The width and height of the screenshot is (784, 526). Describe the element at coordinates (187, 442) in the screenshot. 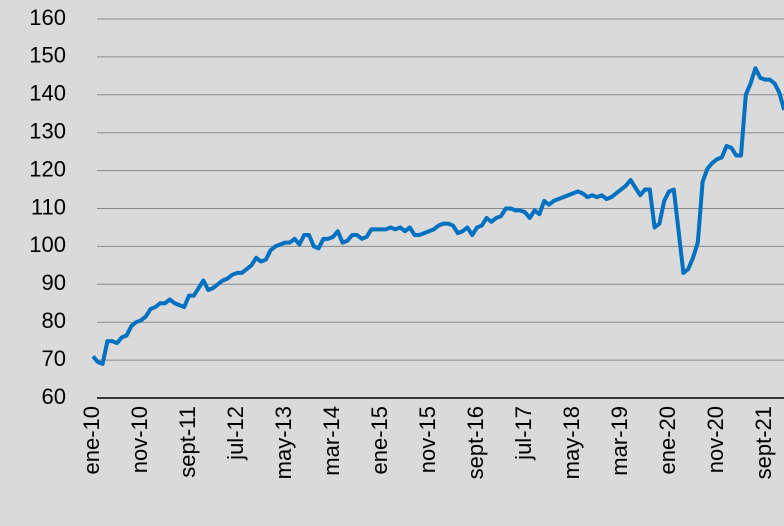

I see `x-tick-label: sept-11` at that location.